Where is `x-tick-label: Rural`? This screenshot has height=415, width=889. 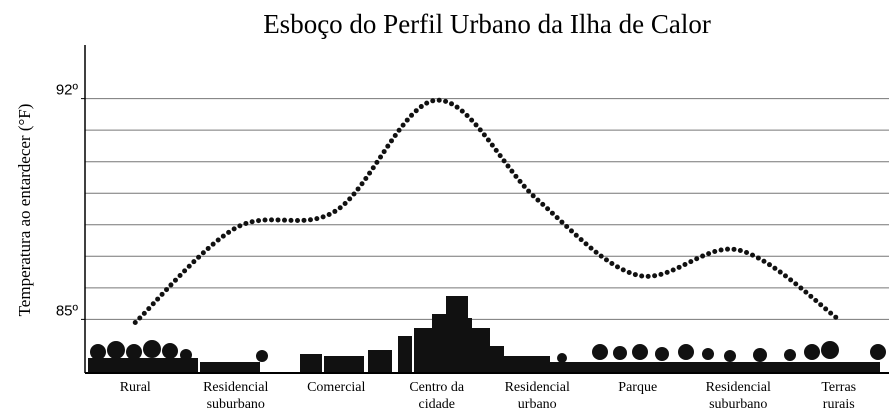
x-tick-label: Rural is located at coordinates (135, 387).